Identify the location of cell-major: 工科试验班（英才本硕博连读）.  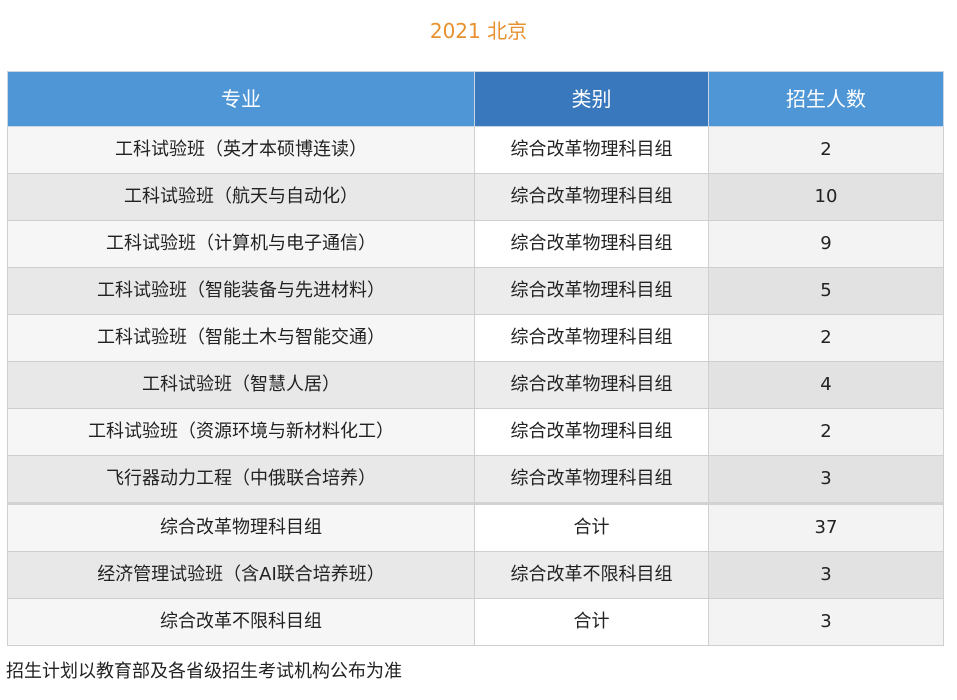
(241, 150).